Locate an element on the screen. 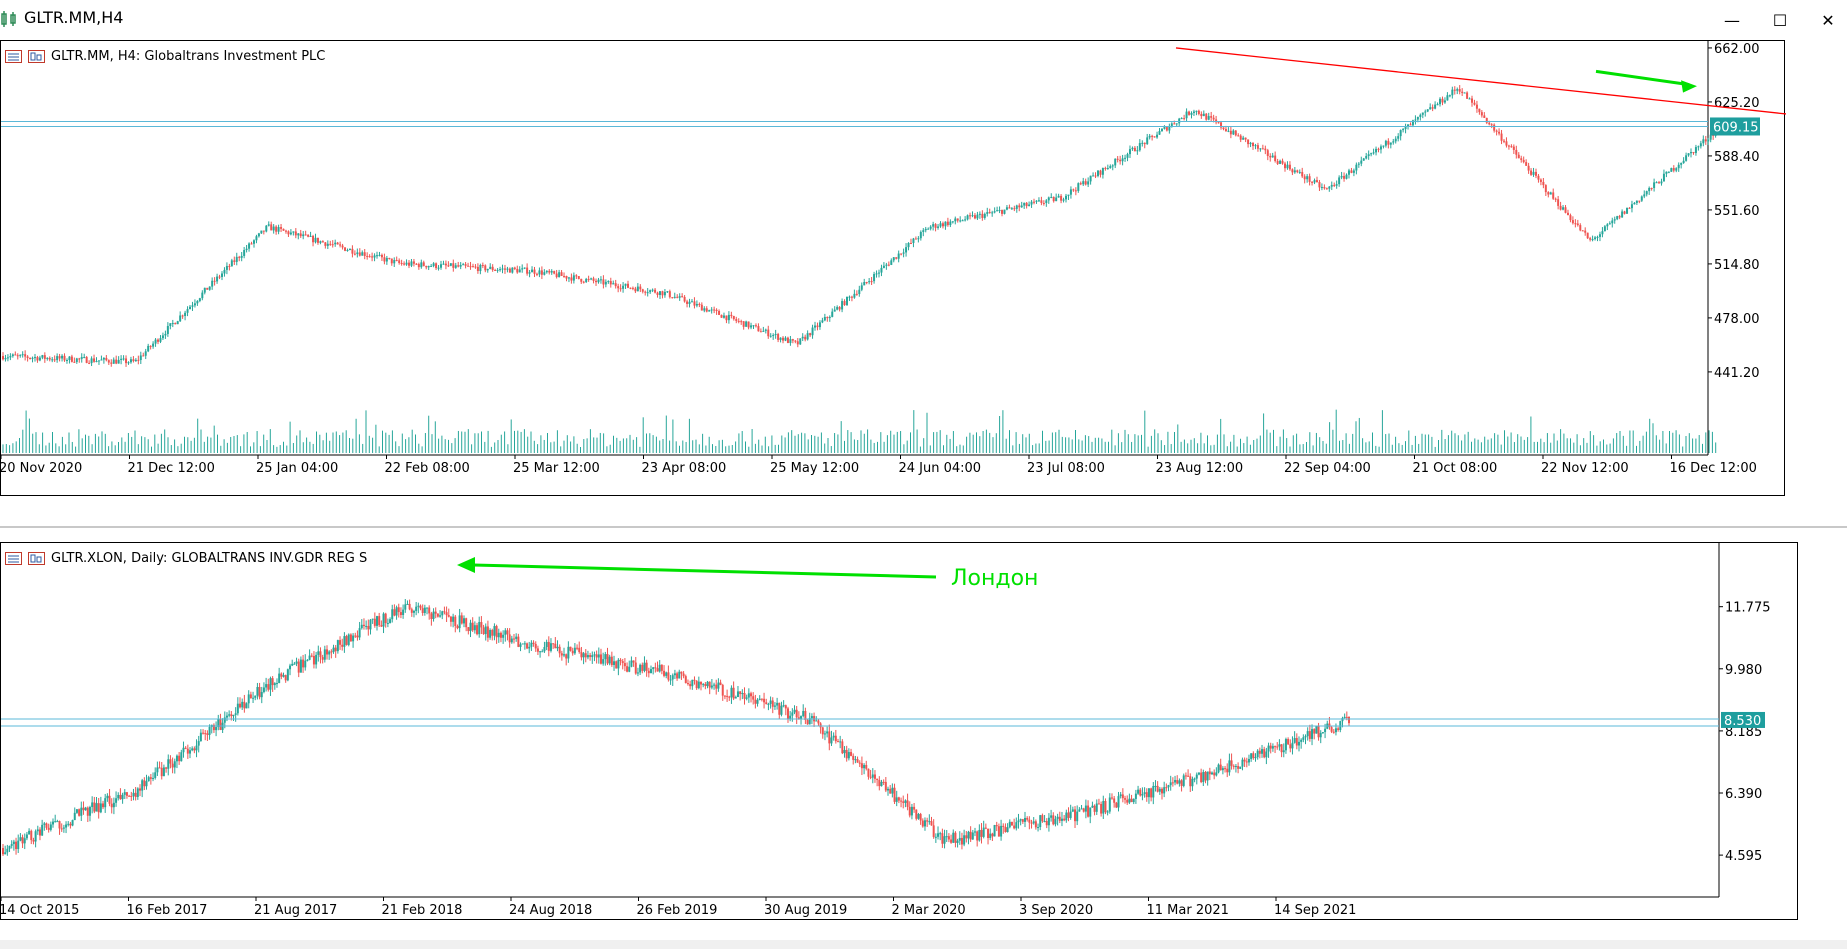 Image resolution: width=1847 pixels, height=949 pixels. close-button: ✕ is located at coordinates (1828, 20).